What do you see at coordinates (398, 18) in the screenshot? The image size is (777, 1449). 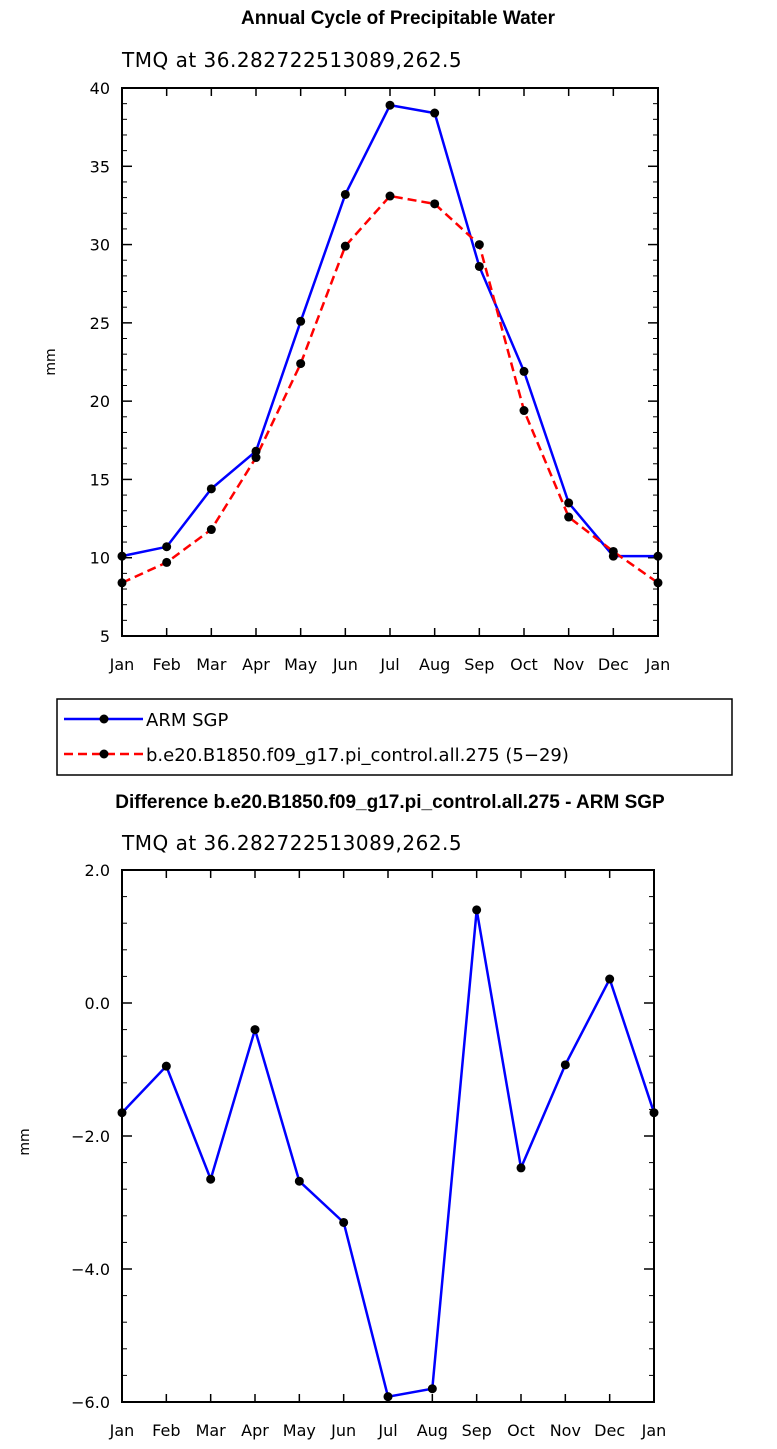 I see `chart1-title: Annual Cycle of Precipitable Water` at bounding box center [398, 18].